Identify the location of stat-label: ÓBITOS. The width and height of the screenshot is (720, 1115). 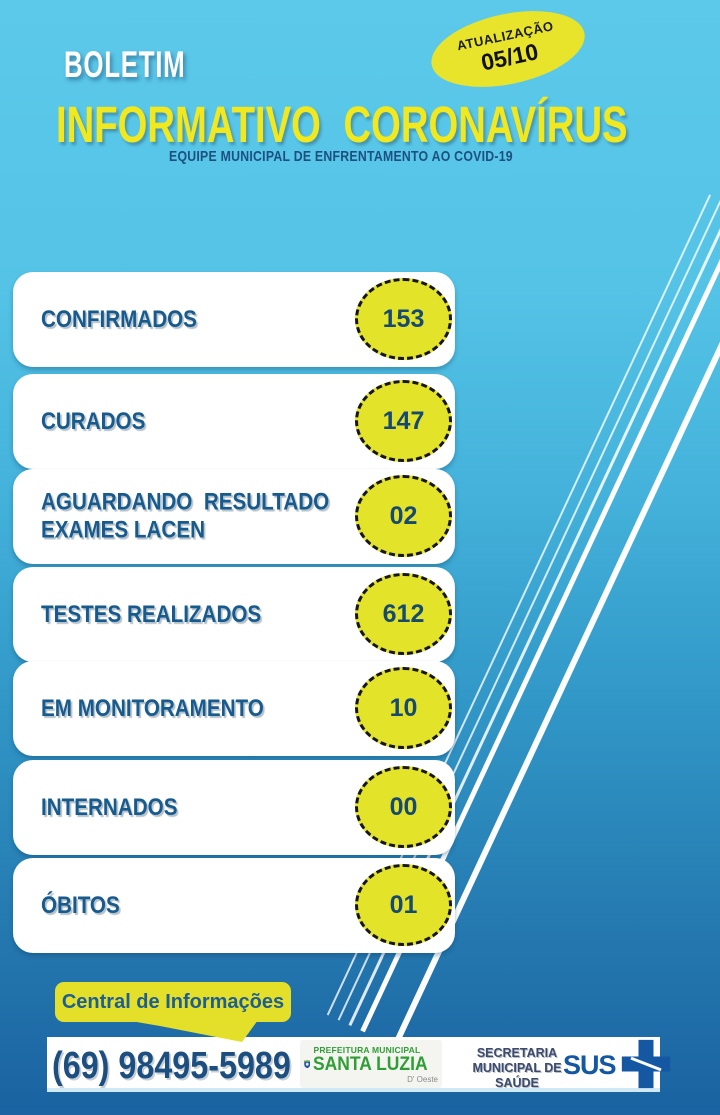
(80, 905).